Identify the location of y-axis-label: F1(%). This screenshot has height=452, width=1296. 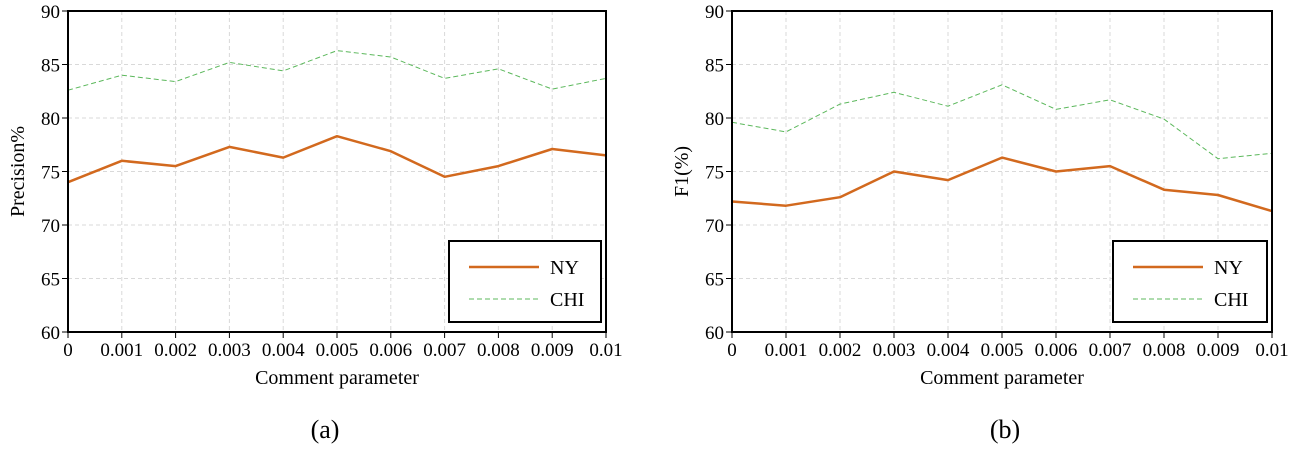
(682, 171).